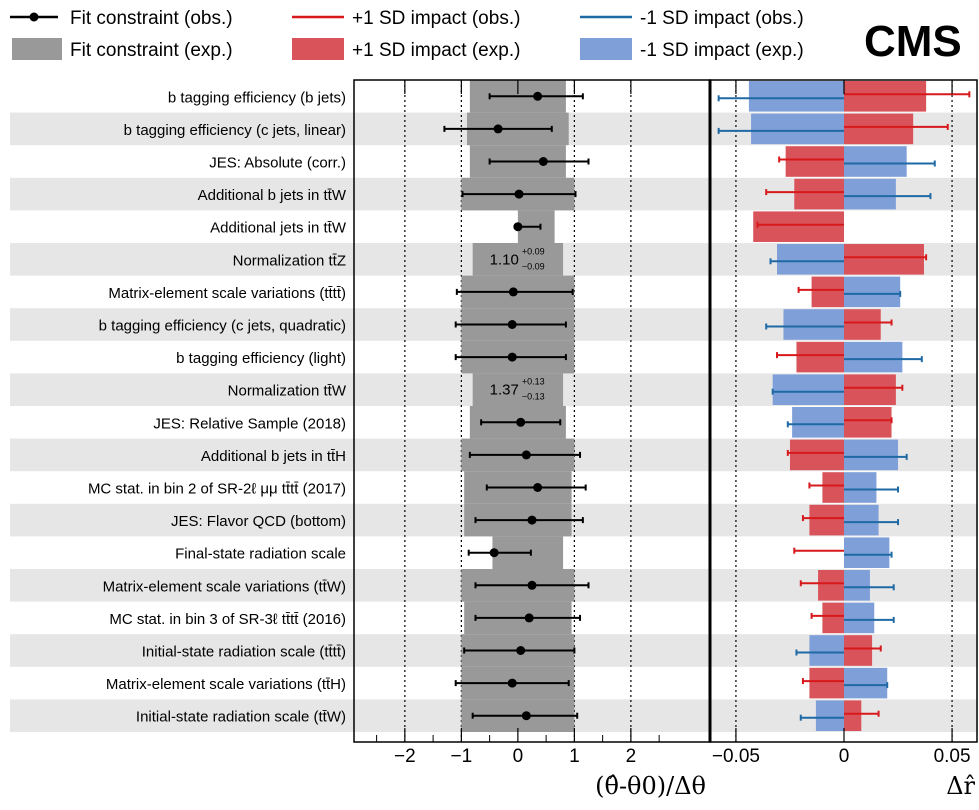 This screenshot has width=979, height=810. Describe the element at coordinates (436, 18) in the screenshot. I see `legend-plus-obs-label: +1 SD impact (obs.)` at that location.